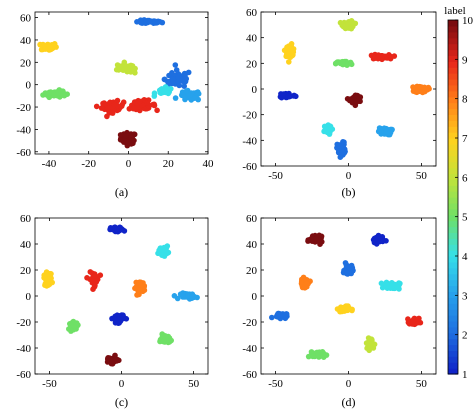 The width and height of the screenshot is (474, 417). What do you see at coordinates (465, 375) in the screenshot?
I see `colorbar-tick-label: 1` at bounding box center [465, 375].